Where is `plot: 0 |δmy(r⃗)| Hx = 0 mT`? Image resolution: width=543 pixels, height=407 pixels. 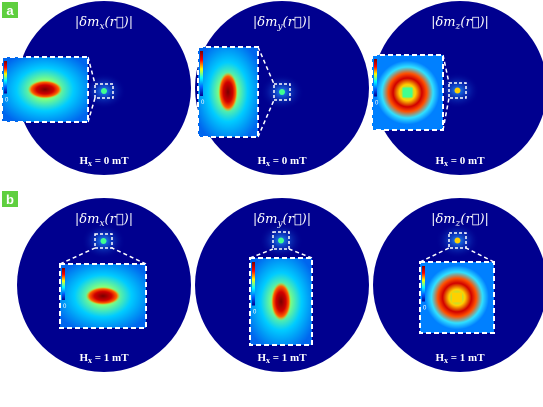 plot: 0 |δmy(r⃗)| Hx = 0 mT is located at coordinates (282, 88).